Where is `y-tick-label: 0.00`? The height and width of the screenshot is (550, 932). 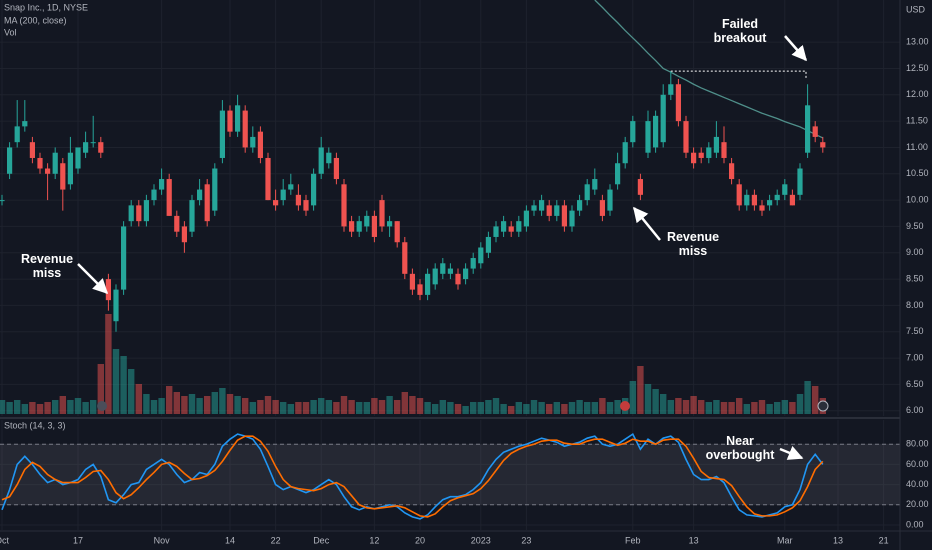 y-tick-label: 0.00 is located at coordinates (915, 524).